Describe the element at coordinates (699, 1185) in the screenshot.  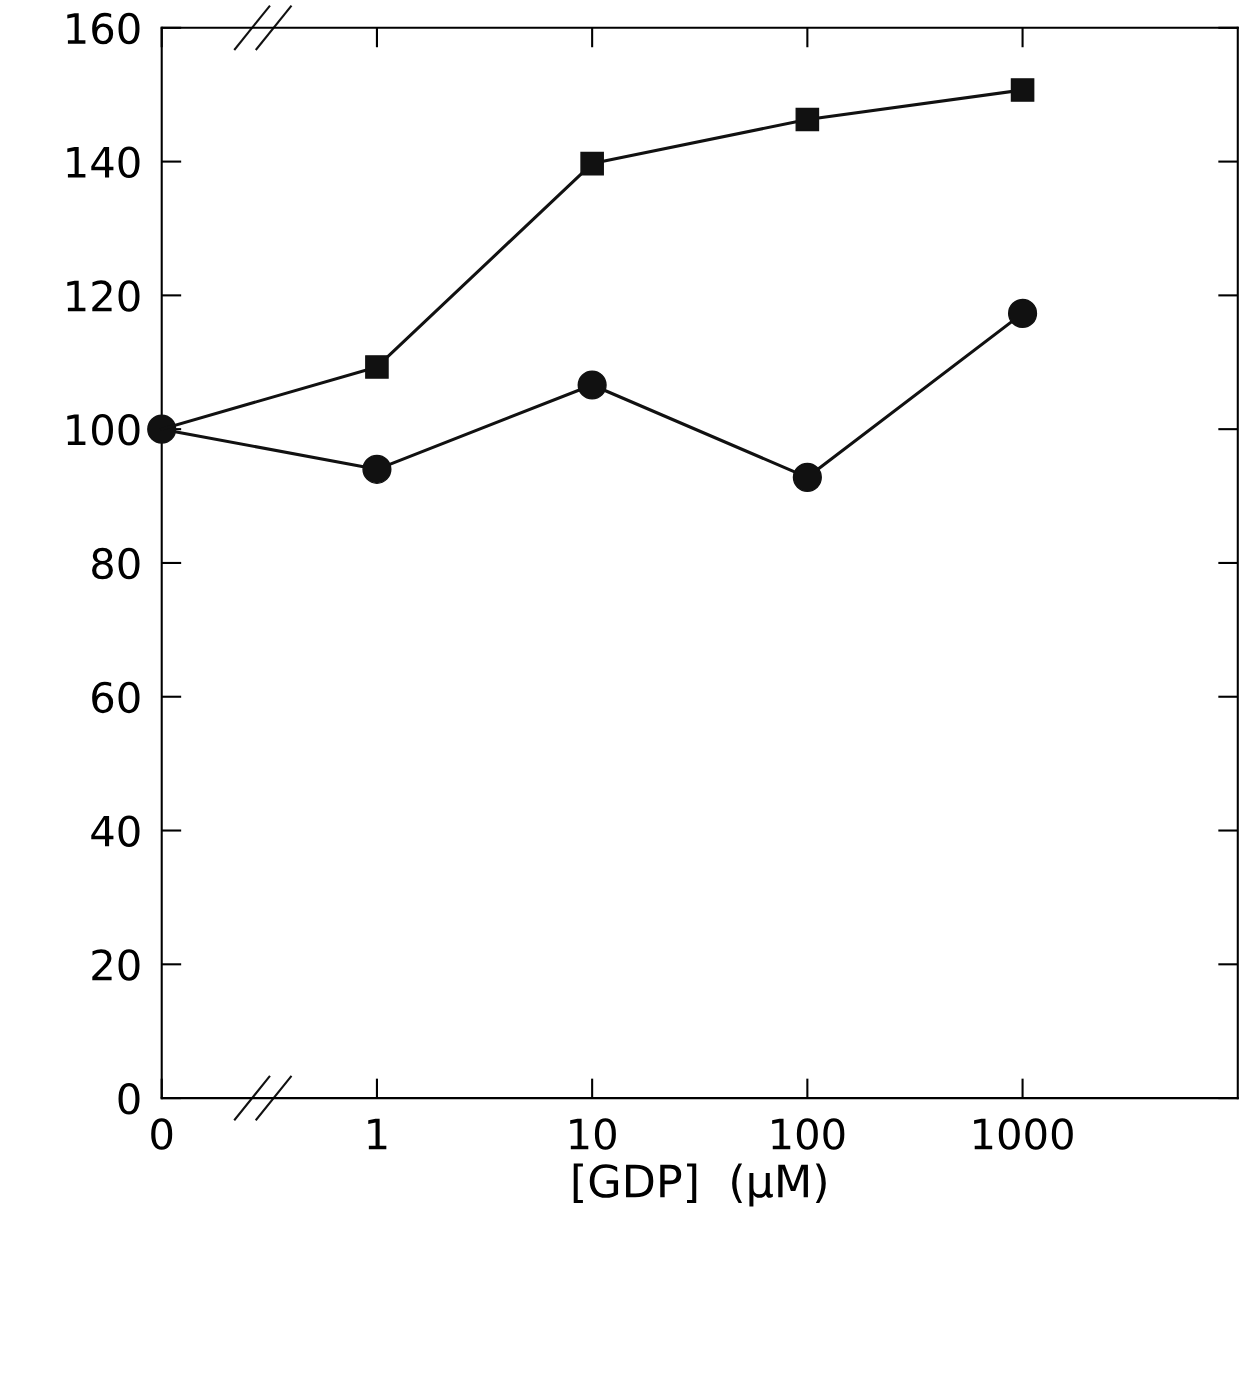
I see `x-axis-title: [GDP] (μM)` at that location.